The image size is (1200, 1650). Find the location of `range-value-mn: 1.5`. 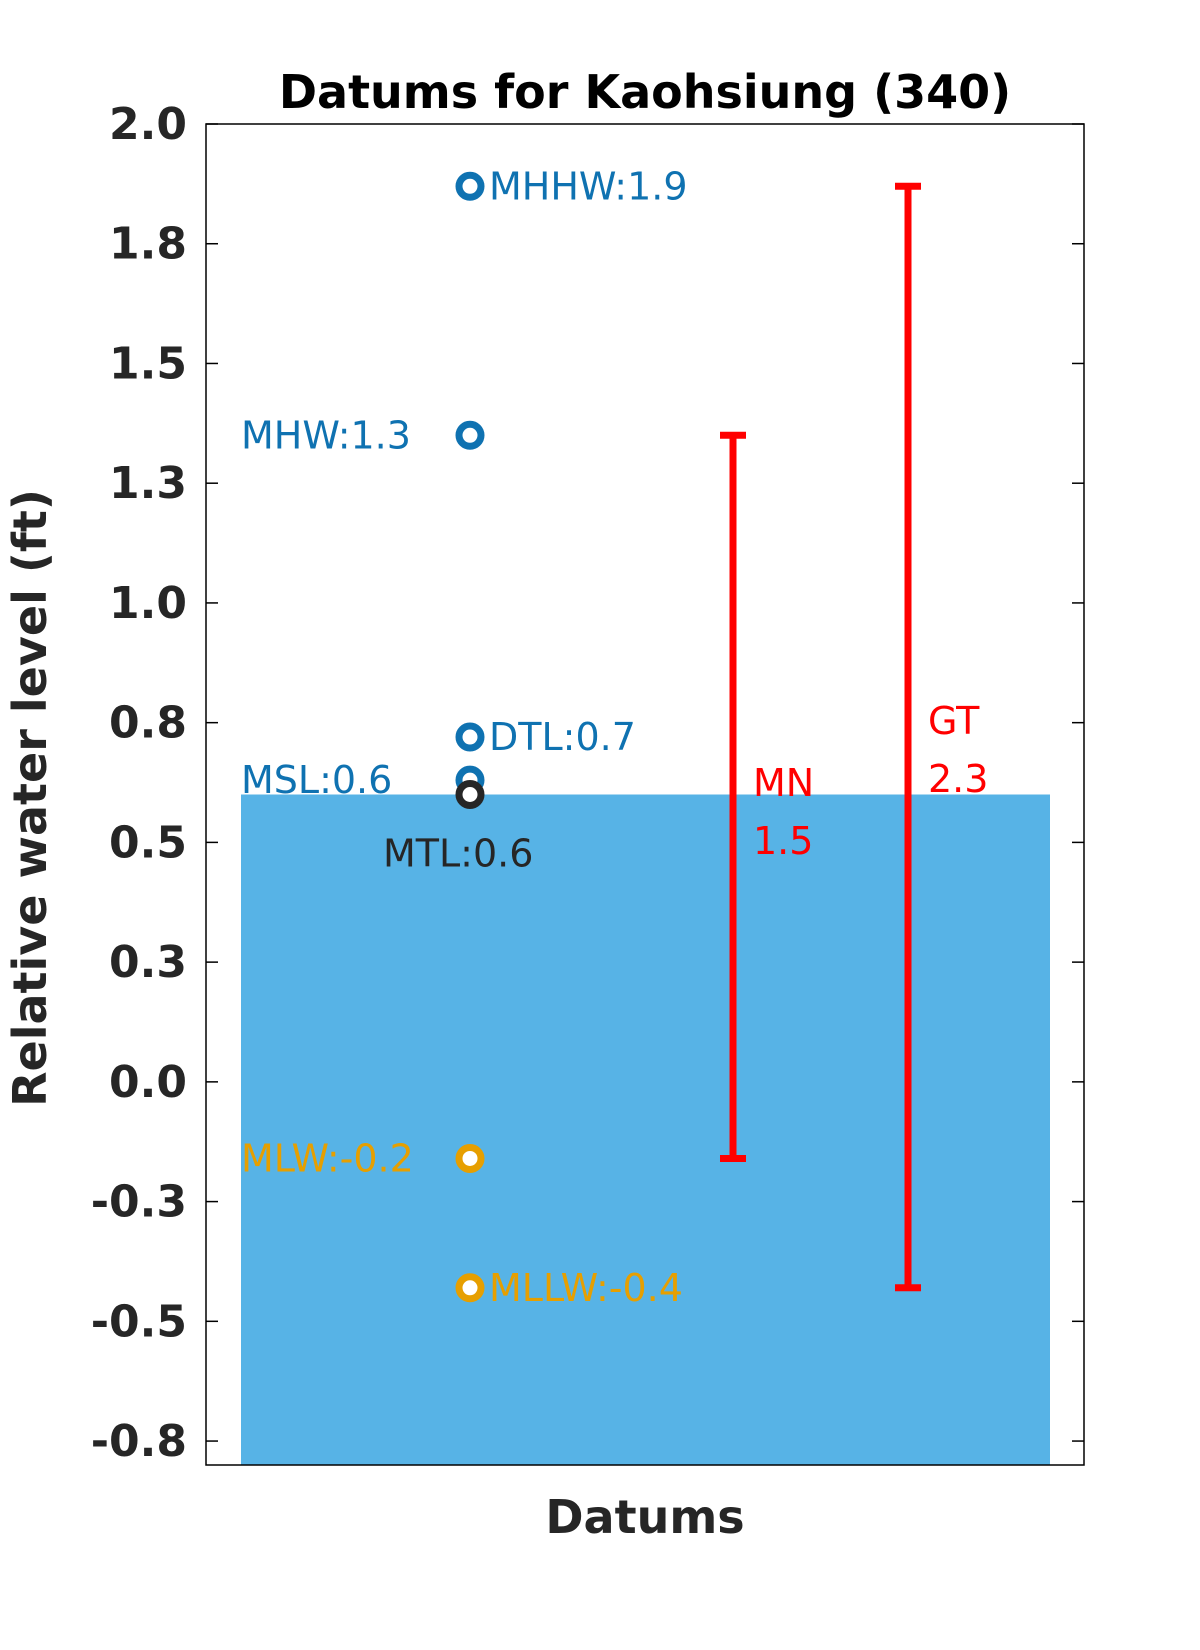

range-value-mn: 1.5 is located at coordinates (783, 841).